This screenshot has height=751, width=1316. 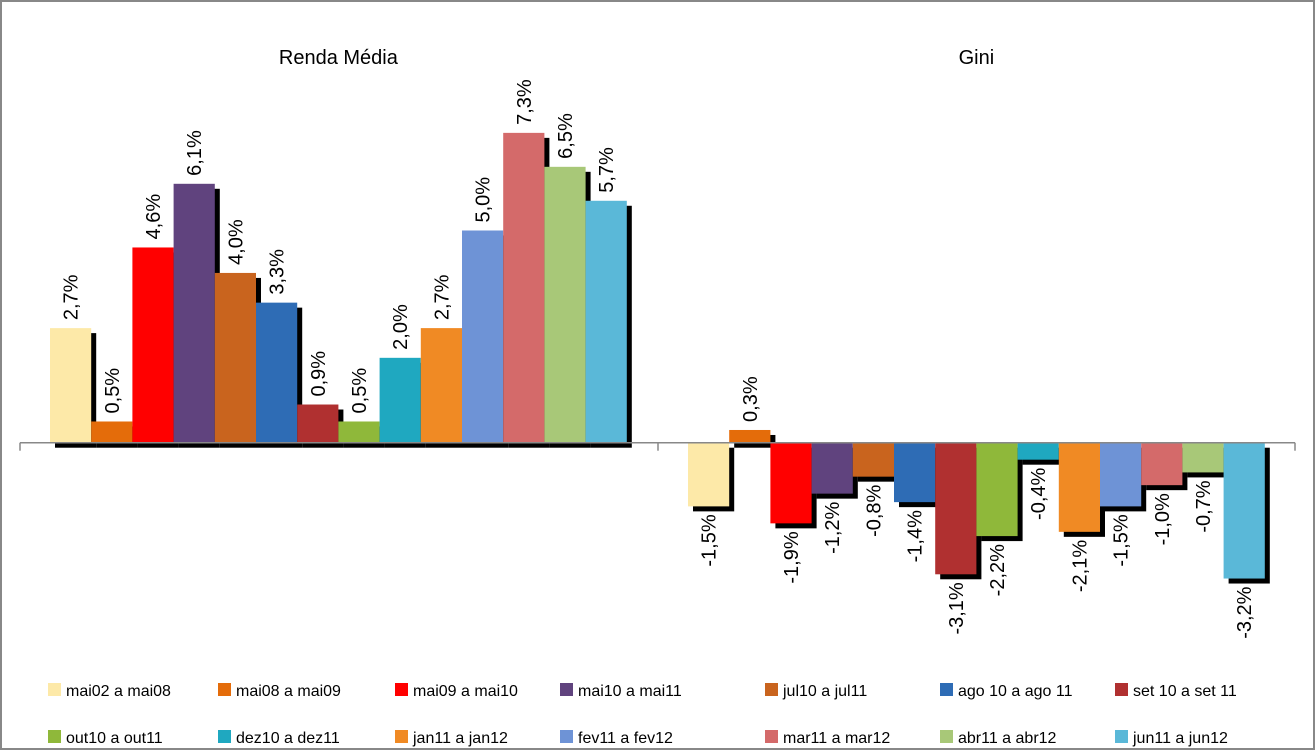 What do you see at coordinates (114, 738) in the screenshot?
I see `legend-label: out10 a out11` at bounding box center [114, 738].